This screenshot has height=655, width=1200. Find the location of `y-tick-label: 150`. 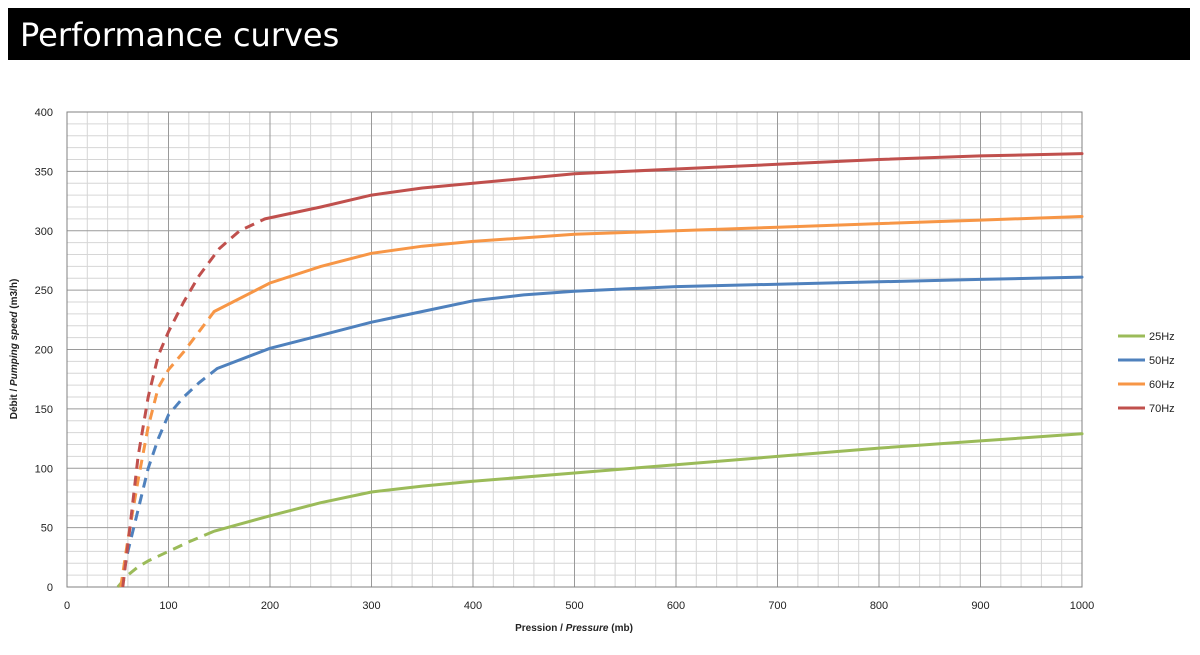

y-tick-label: 150 is located at coordinates (44, 410).